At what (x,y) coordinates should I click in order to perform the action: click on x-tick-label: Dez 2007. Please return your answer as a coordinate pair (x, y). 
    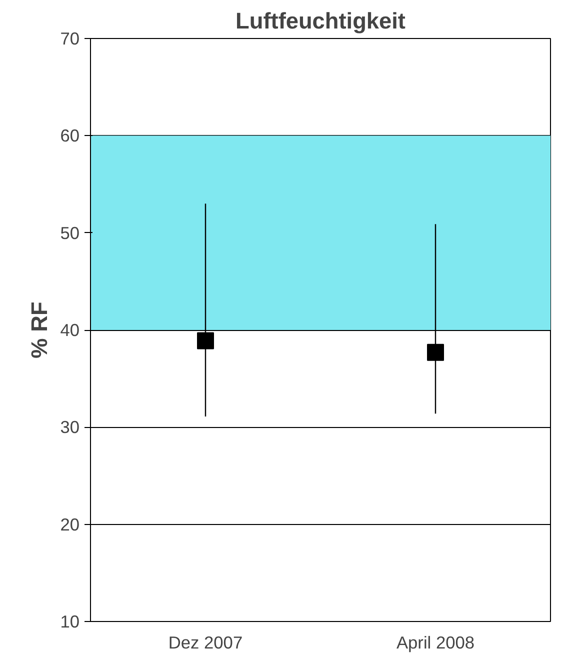
    Looking at the image, I should click on (205, 642).